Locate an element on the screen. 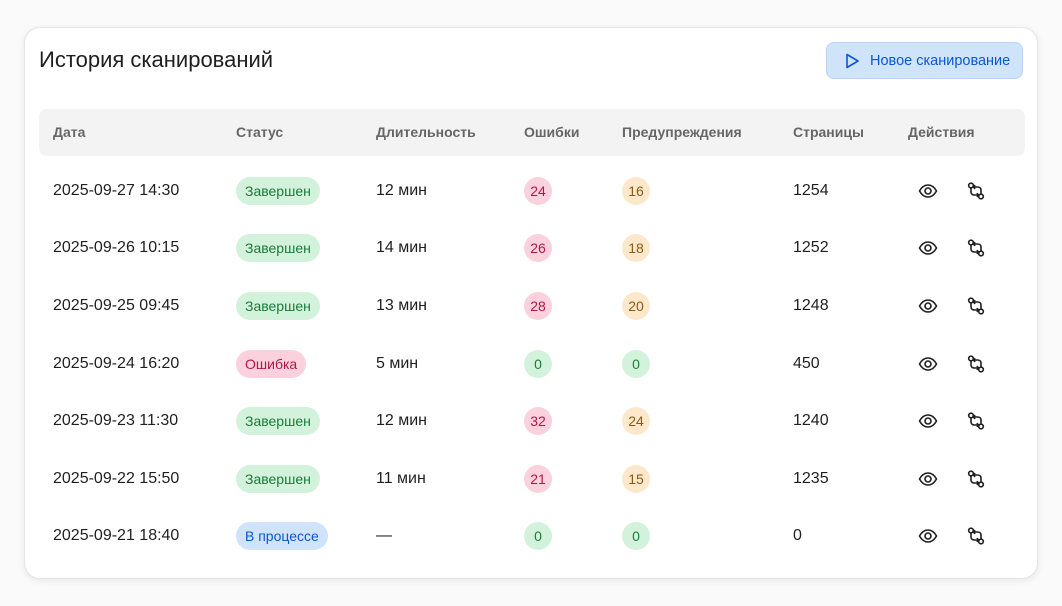 The width and height of the screenshot is (1062, 606). cell-pages: 450 is located at coordinates (806, 364).